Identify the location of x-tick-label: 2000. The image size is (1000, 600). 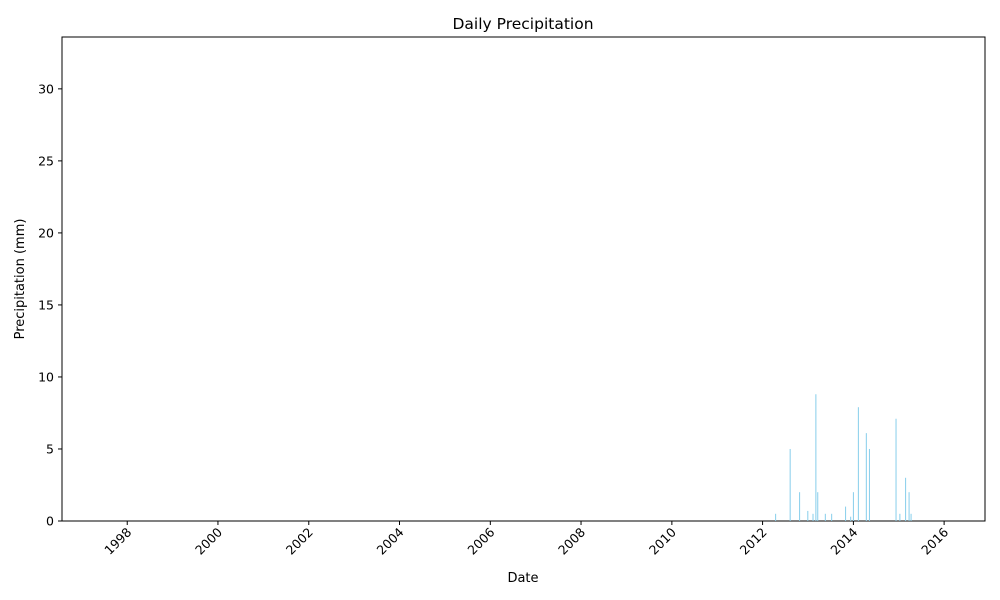
(208, 540).